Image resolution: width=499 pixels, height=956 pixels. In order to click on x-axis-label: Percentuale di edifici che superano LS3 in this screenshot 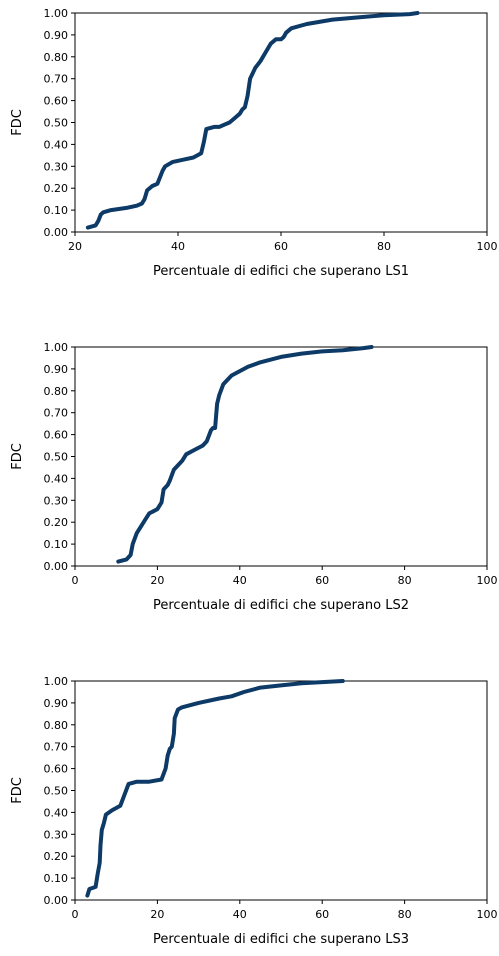, I will do `click(281, 939)`.